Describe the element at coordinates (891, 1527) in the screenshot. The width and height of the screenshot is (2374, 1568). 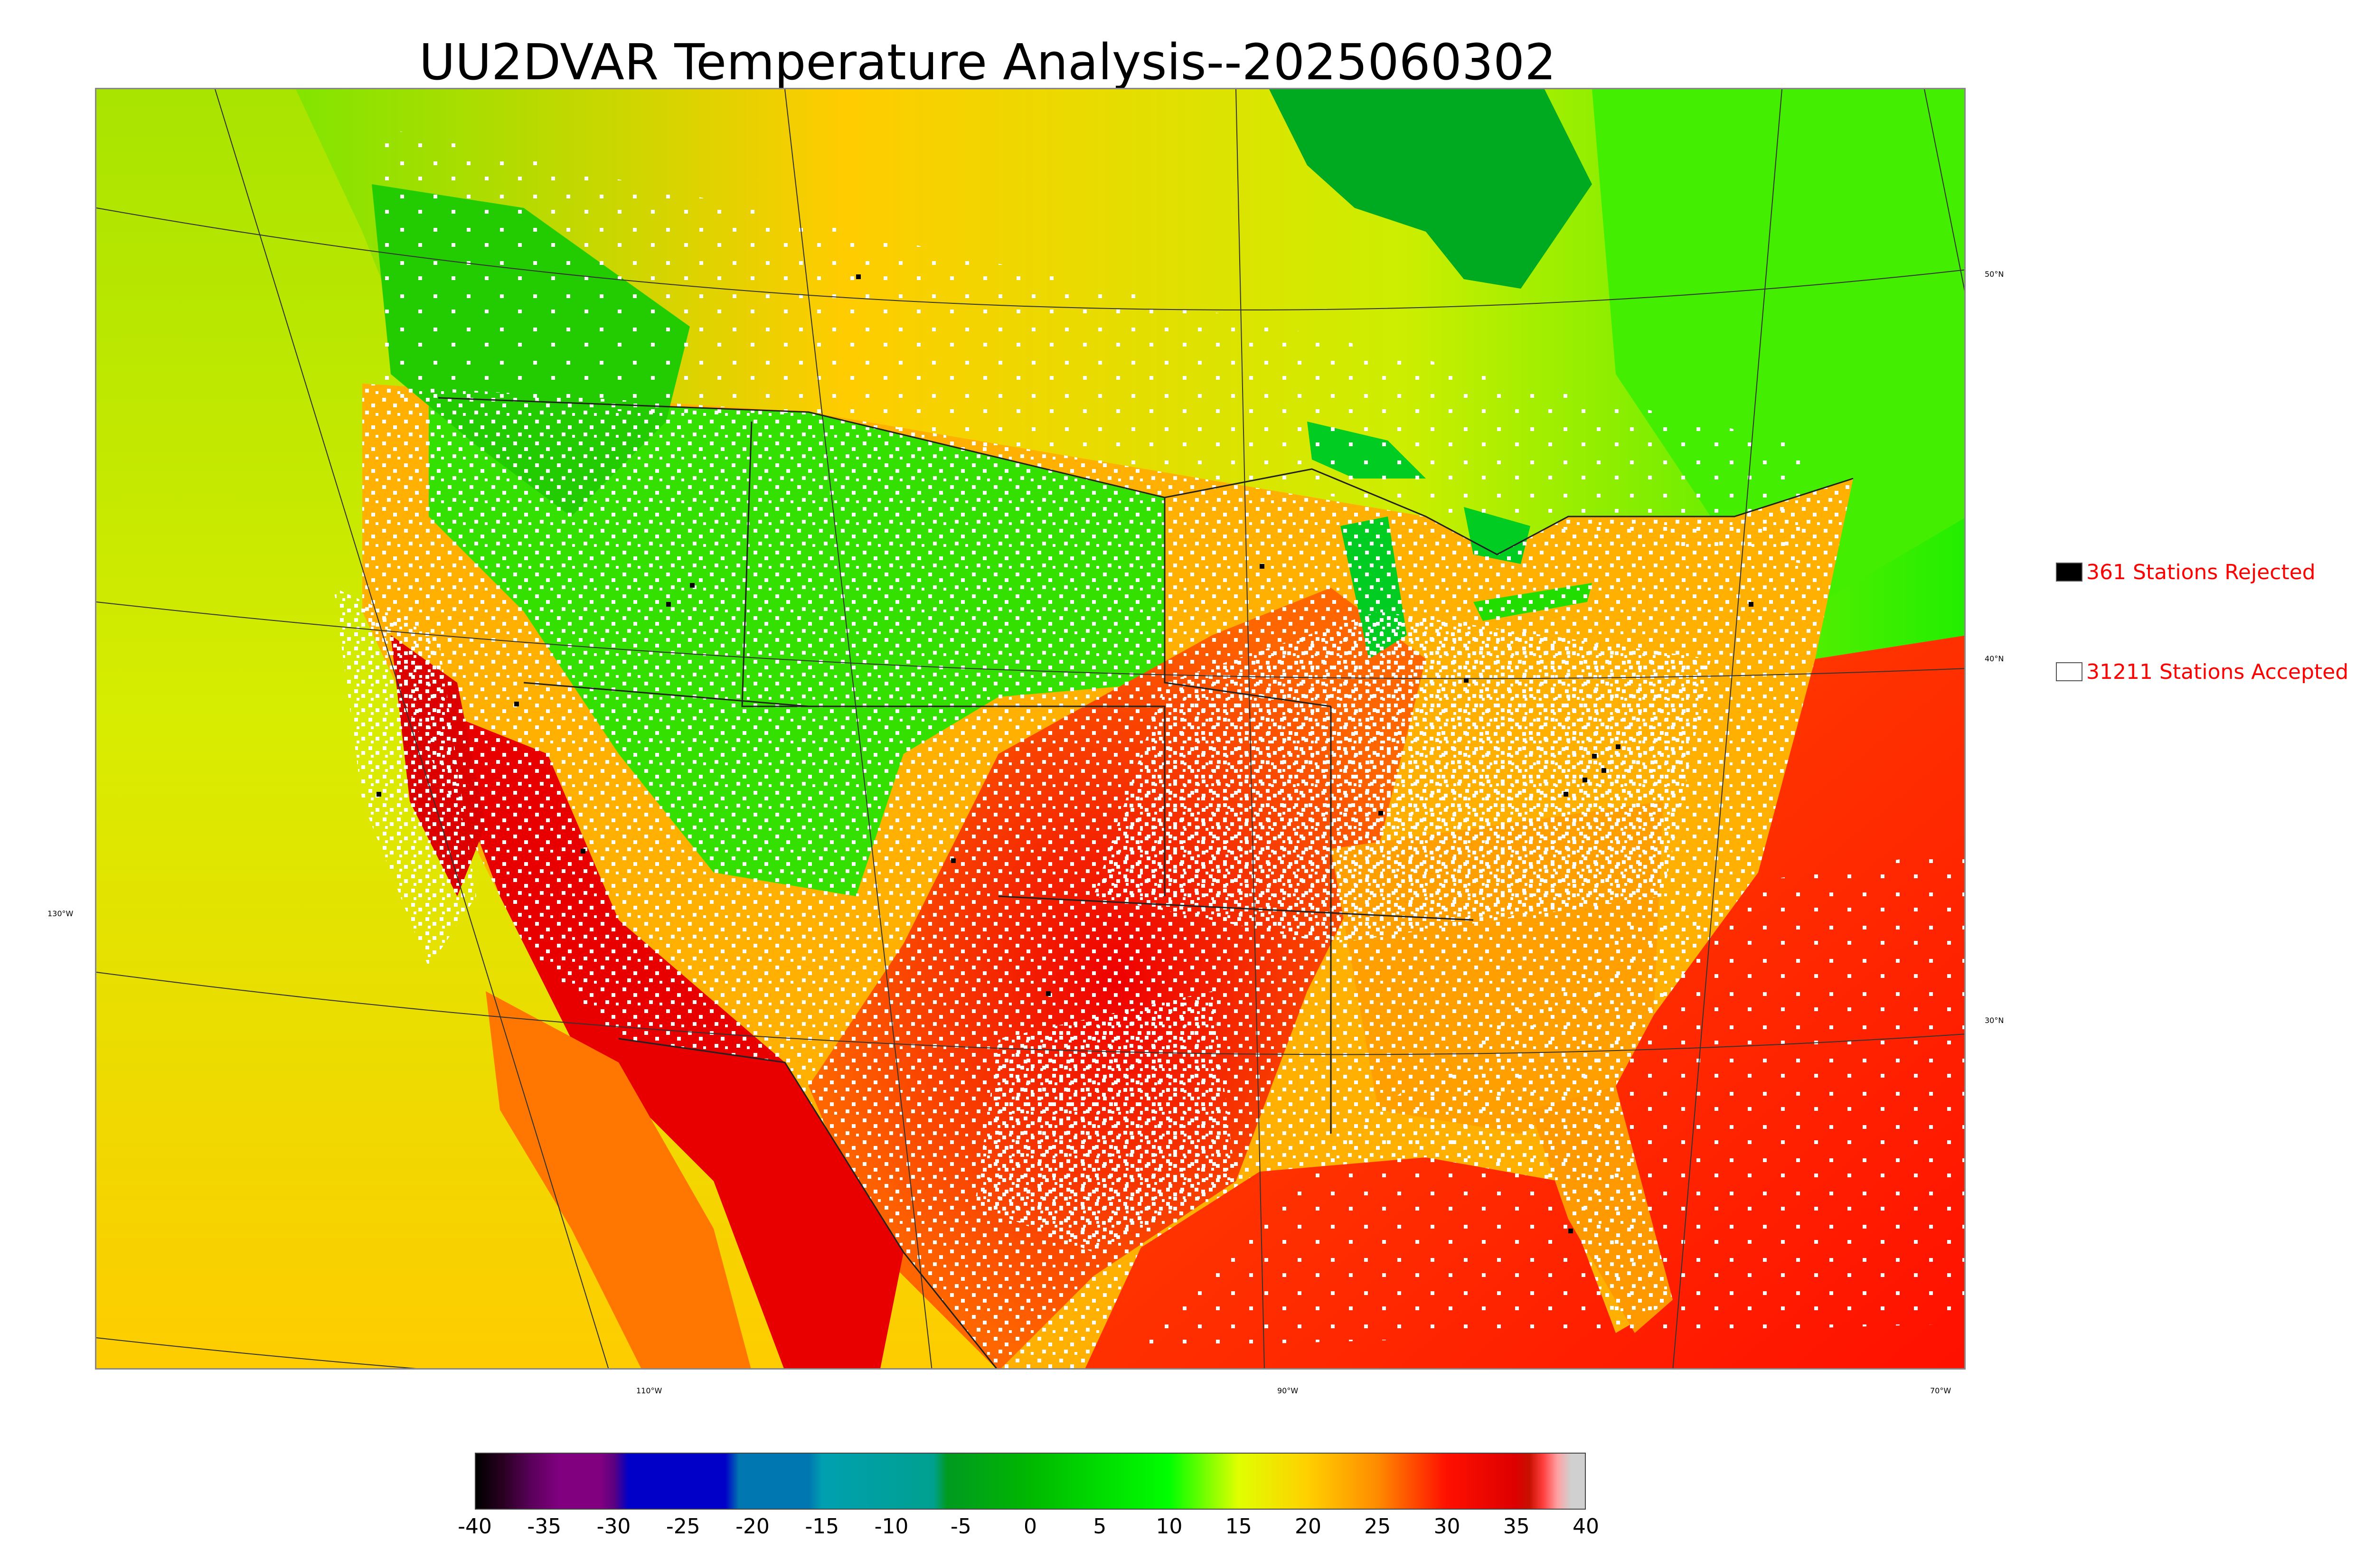
I see `colorbar-tick-label: -10` at that location.